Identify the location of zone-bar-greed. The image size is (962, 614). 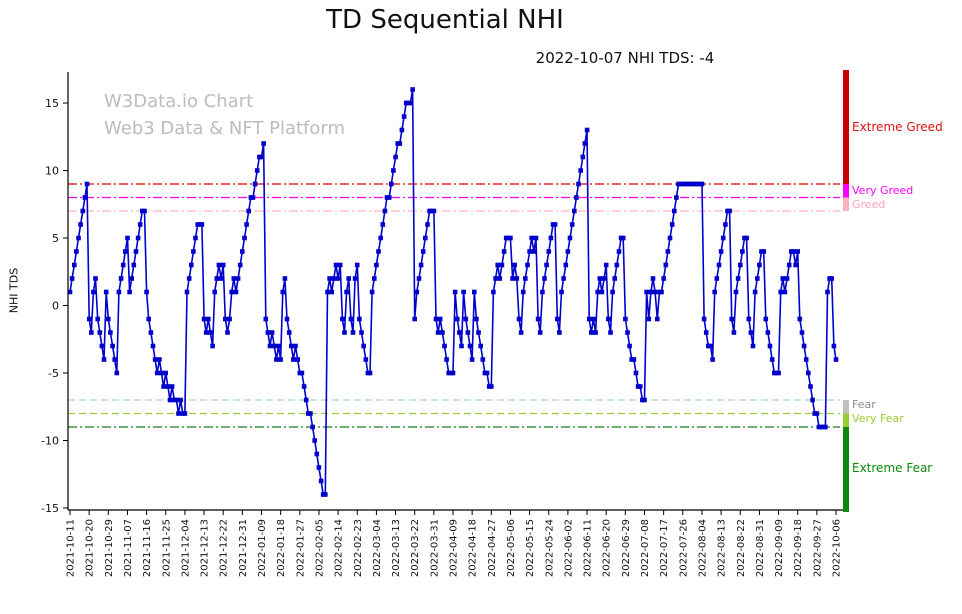
(846, 204).